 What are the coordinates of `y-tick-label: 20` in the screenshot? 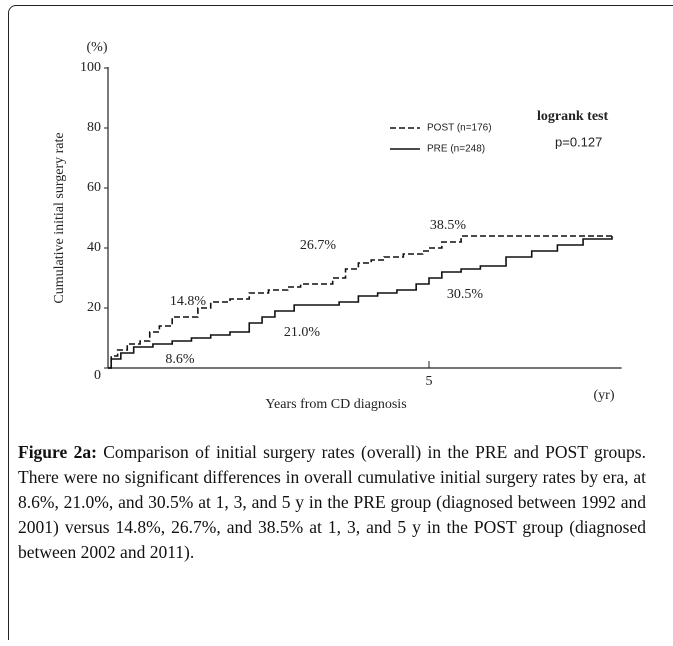 It's located at (94, 307).